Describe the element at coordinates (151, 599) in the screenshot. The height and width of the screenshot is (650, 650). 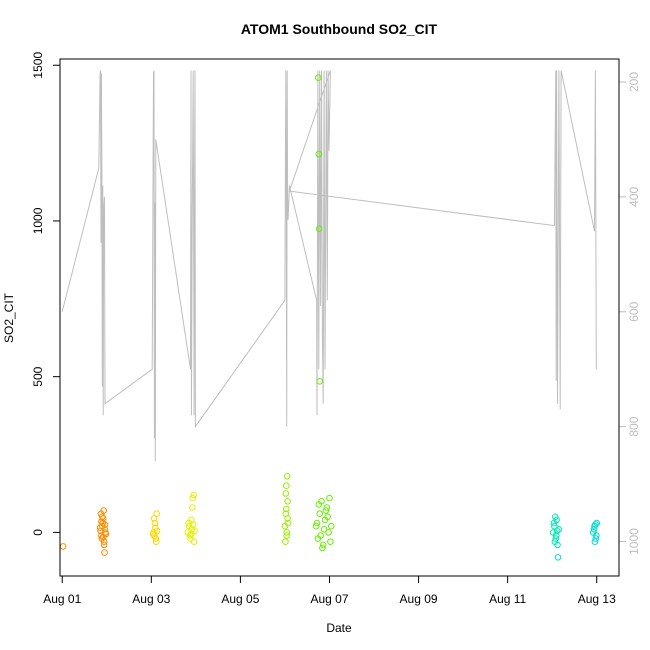
I see `x-tick-label: Aug 03` at that location.